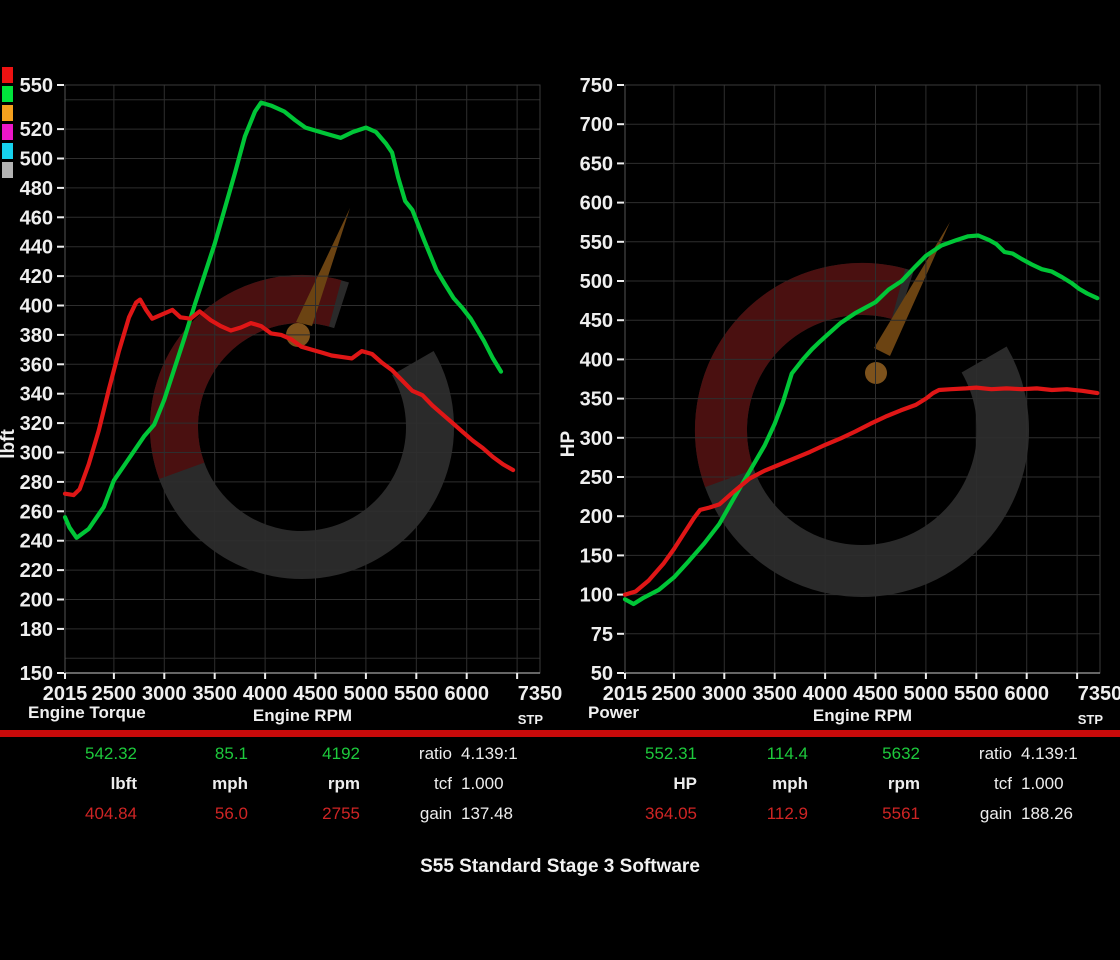  Describe the element at coordinates (36, 130) in the screenshot. I see `y-tick-label: 520` at that location.